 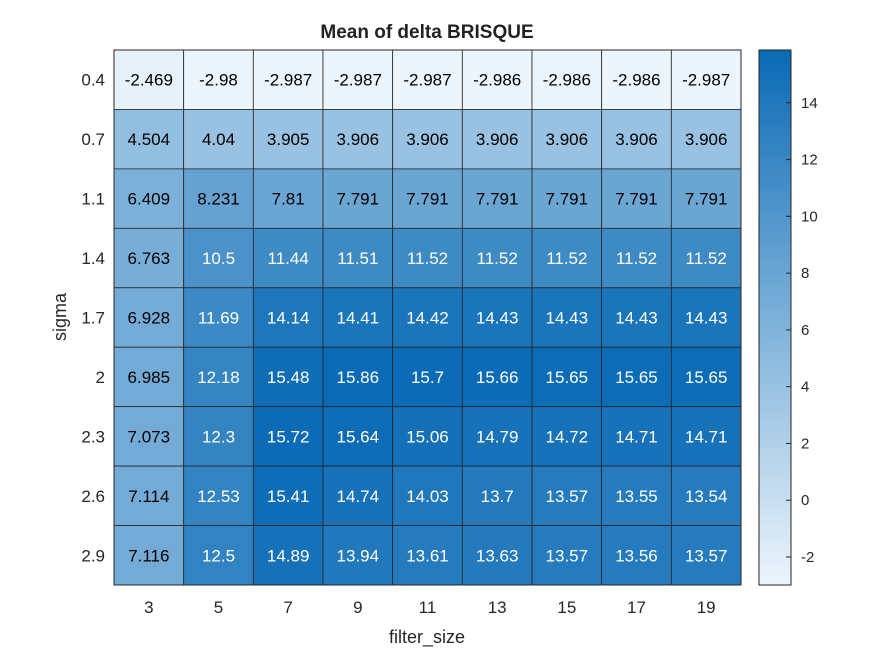 What do you see at coordinates (60, 316) in the screenshot?
I see `y-axis-label: sigma` at bounding box center [60, 316].